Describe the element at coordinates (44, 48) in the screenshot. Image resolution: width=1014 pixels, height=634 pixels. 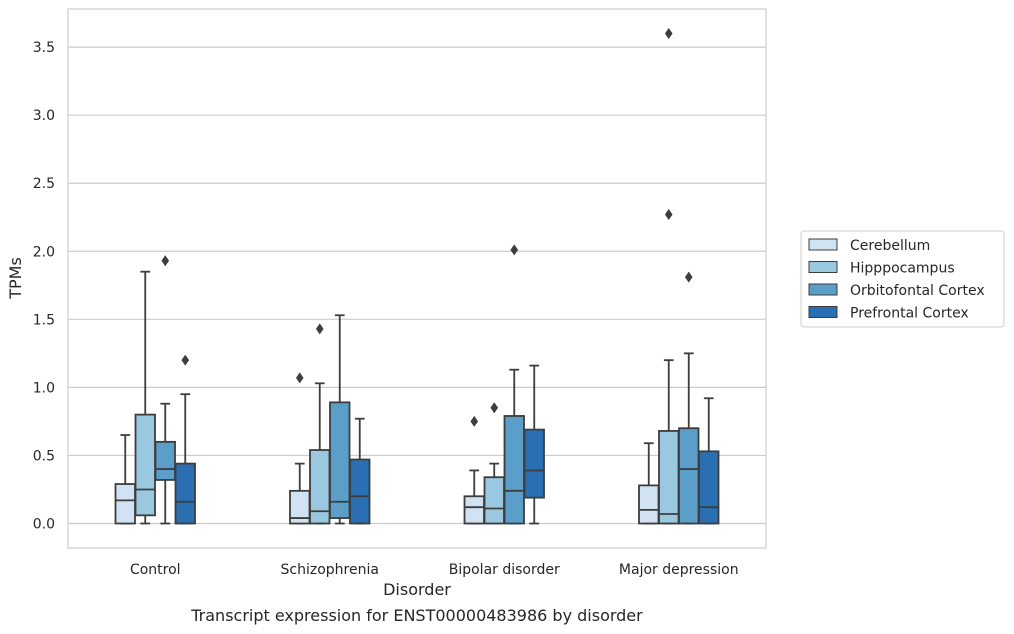
I see `y-tick-label: 3.5` at that location.